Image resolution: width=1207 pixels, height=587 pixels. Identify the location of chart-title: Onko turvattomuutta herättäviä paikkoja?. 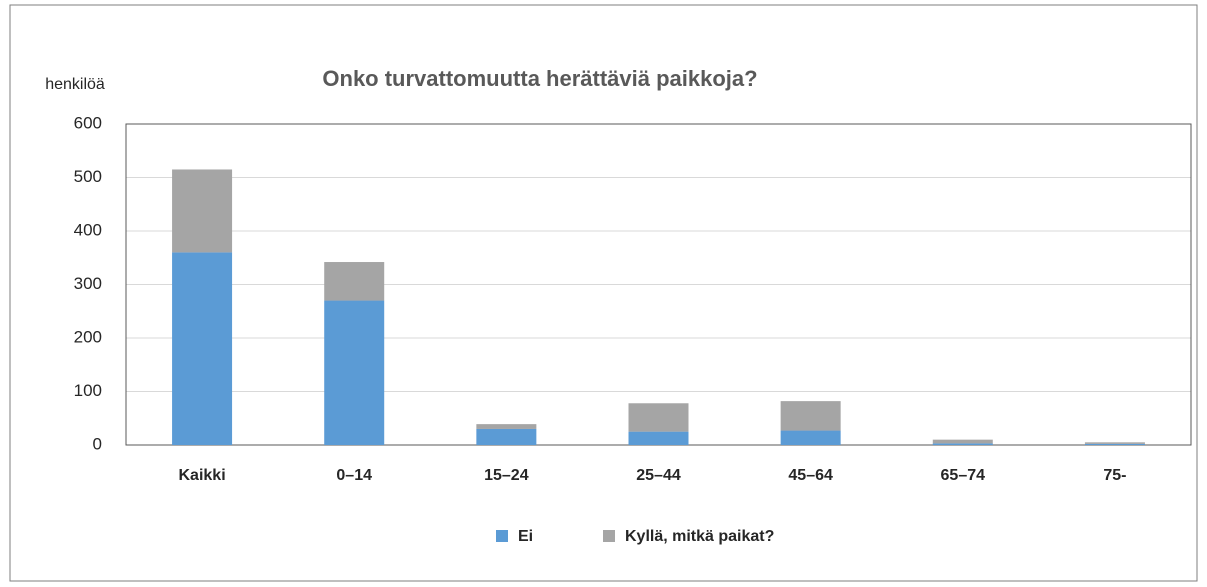
(539, 78).